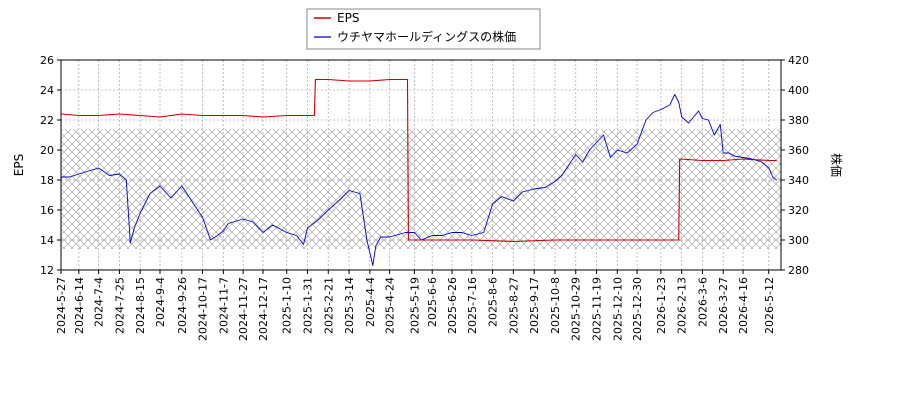  I want to click on y-left-tick-label: 14, so click(47, 240).